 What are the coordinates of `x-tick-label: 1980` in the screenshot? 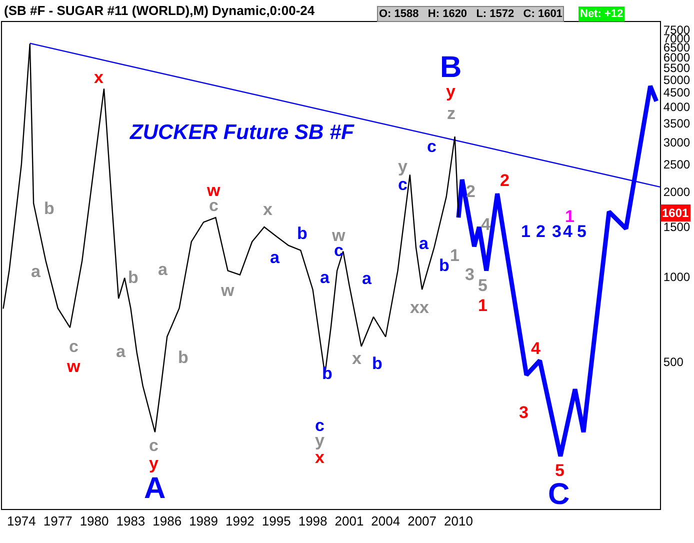 It's located at (94, 521).